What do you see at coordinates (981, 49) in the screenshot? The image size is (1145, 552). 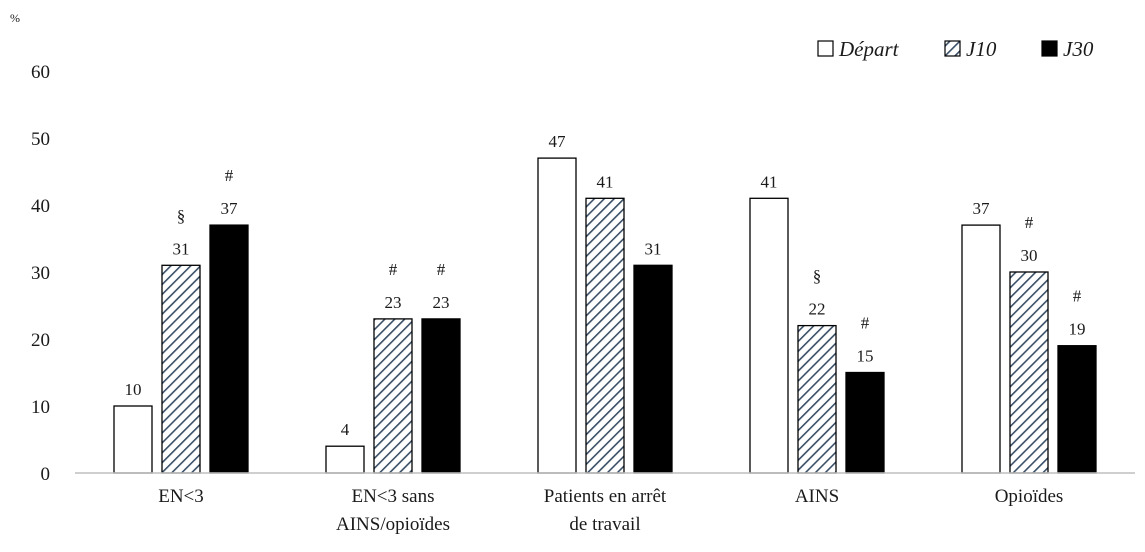 I see `legend-label: J10` at bounding box center [981, 49].